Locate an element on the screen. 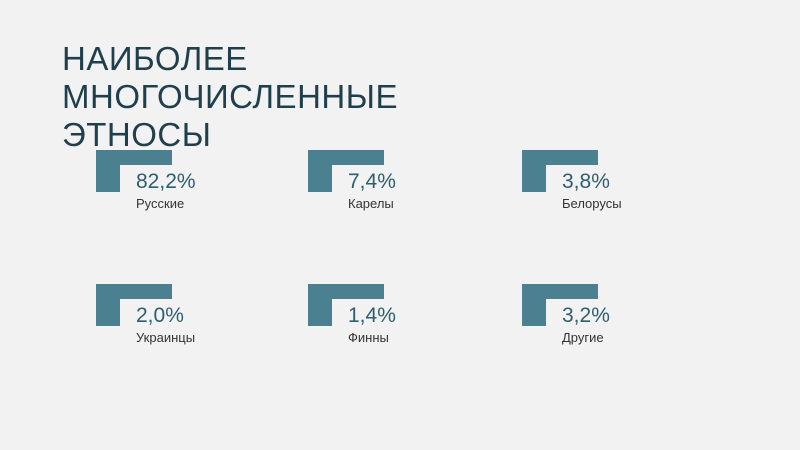 The image size is (800, 450). stat-label: Русские is located at coordinates (160, 203).